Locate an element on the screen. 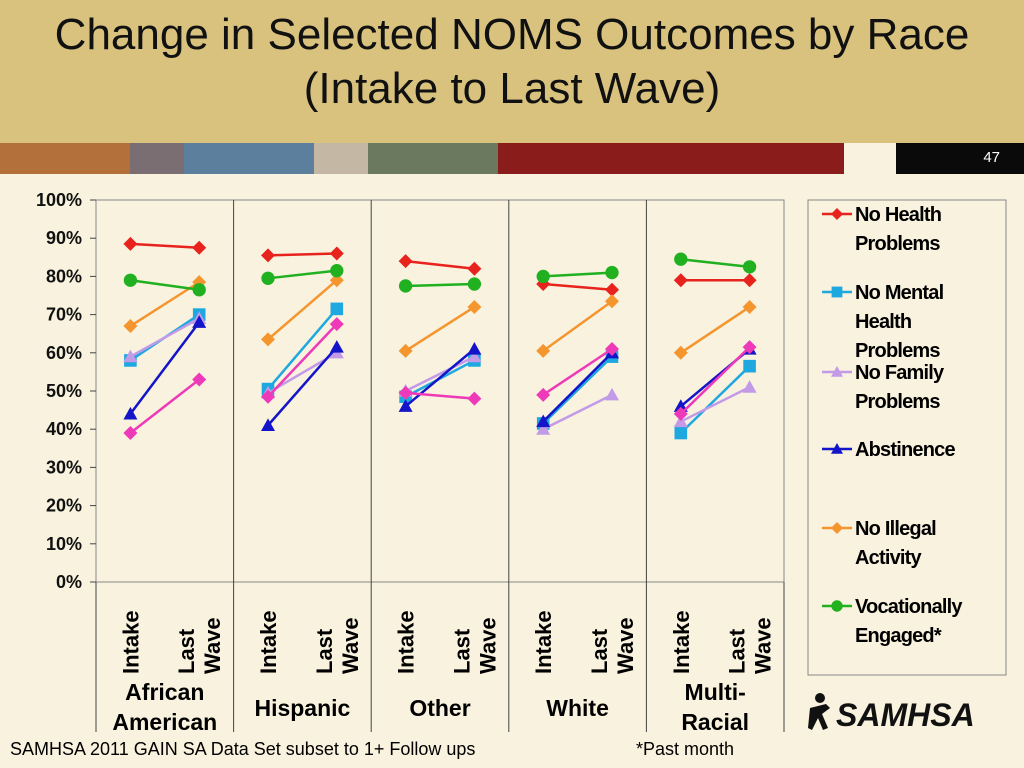  group-label: Racial is located at coordinates (715, 722).